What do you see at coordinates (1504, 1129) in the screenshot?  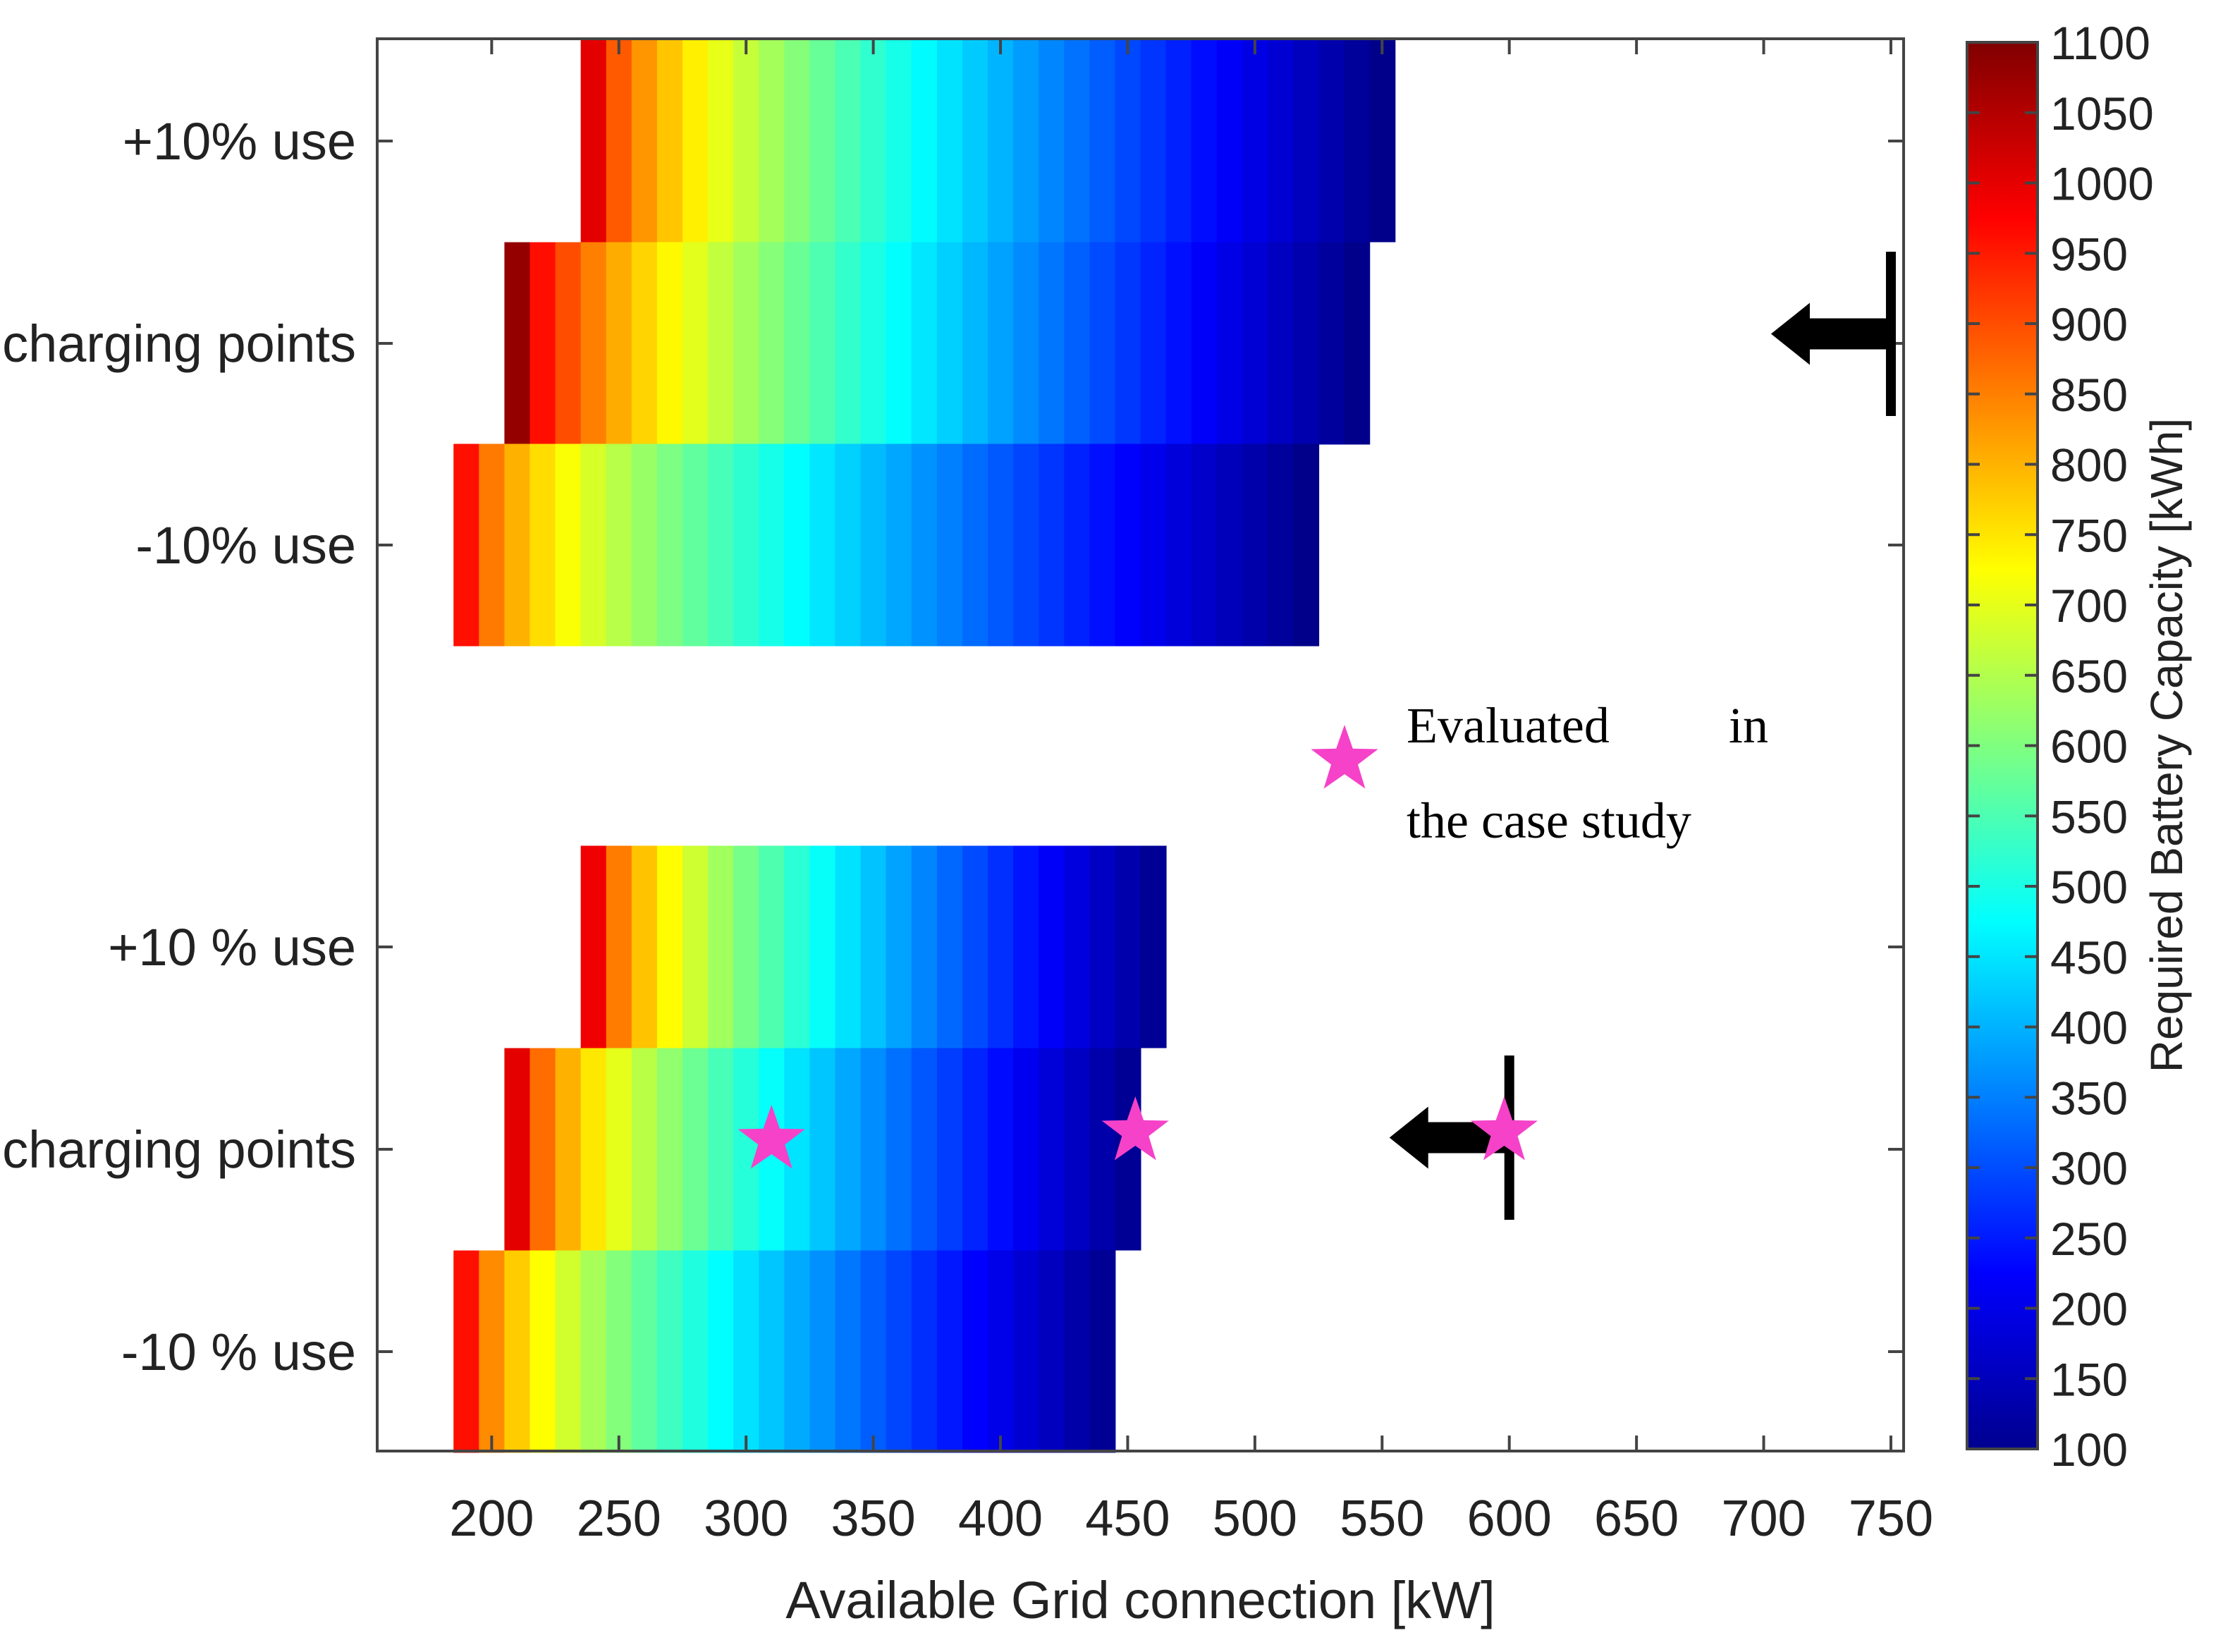 I see `evaluated-point-star-icon` at bounding box center [1504, 1129].